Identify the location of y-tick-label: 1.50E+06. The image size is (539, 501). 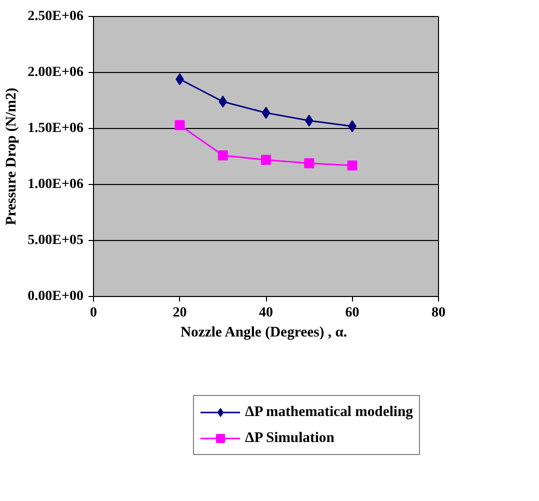
(56, 128).